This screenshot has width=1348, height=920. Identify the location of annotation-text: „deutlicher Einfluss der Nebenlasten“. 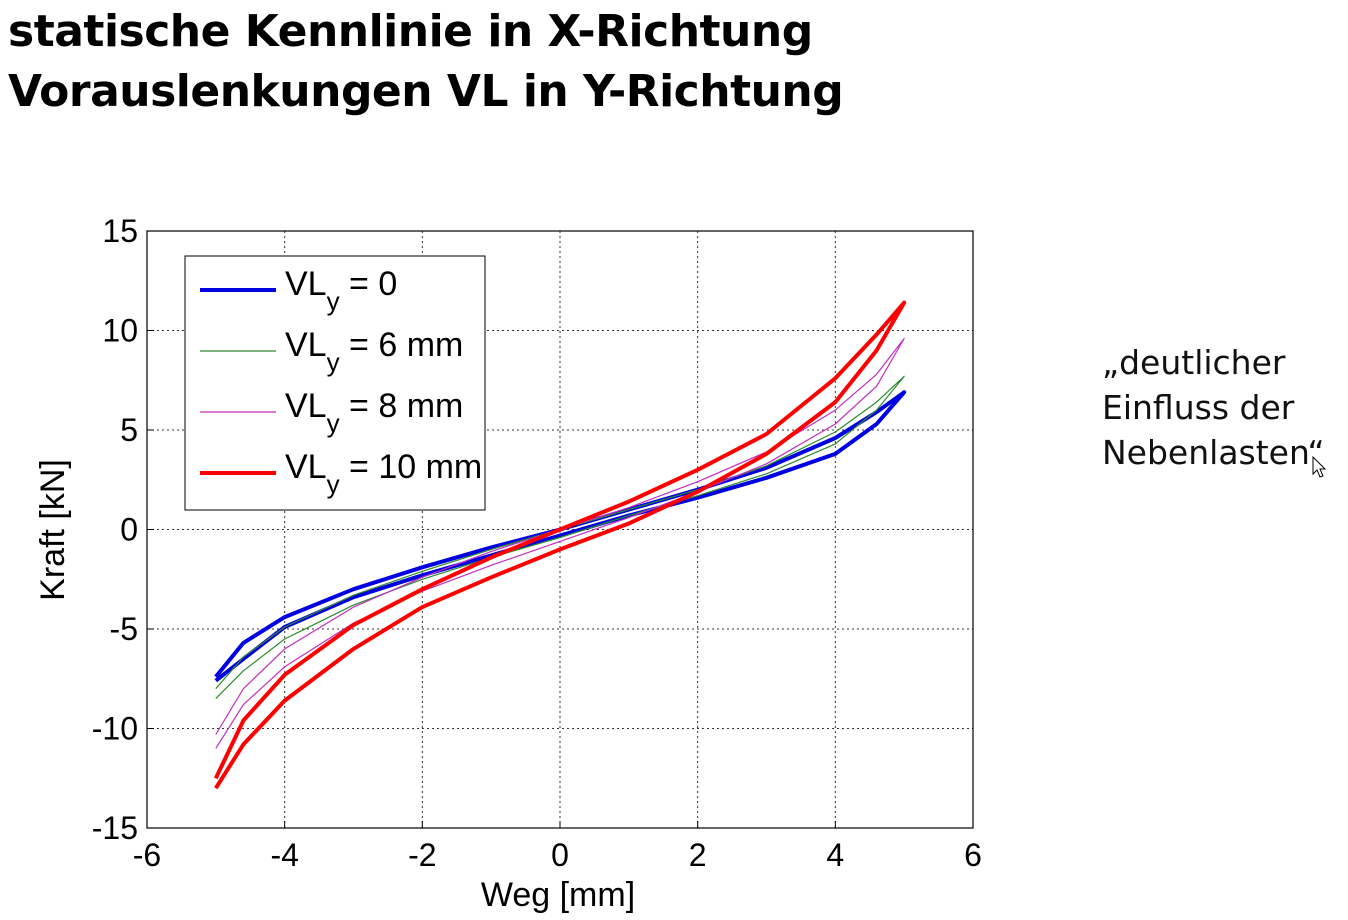
(1213, 407).